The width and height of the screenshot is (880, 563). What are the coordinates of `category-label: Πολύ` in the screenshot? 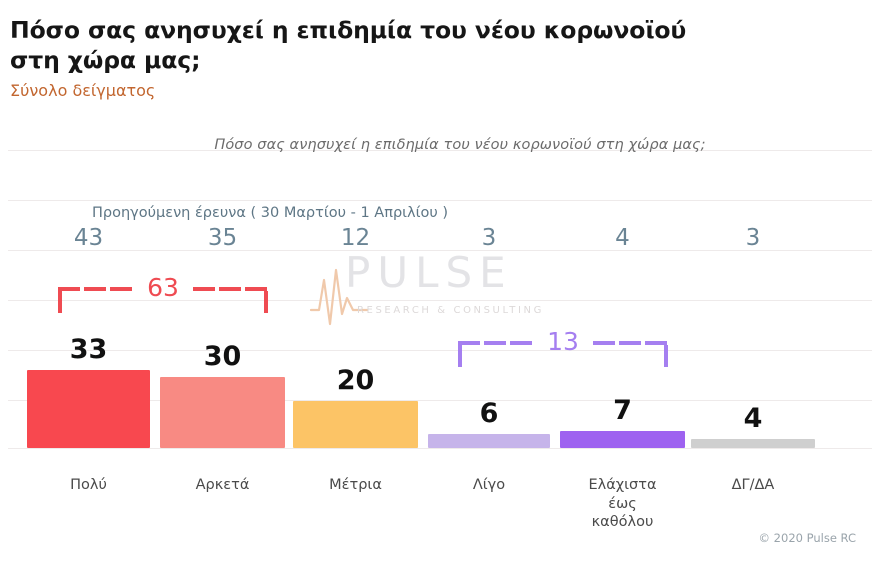 It's located at (88, 485).